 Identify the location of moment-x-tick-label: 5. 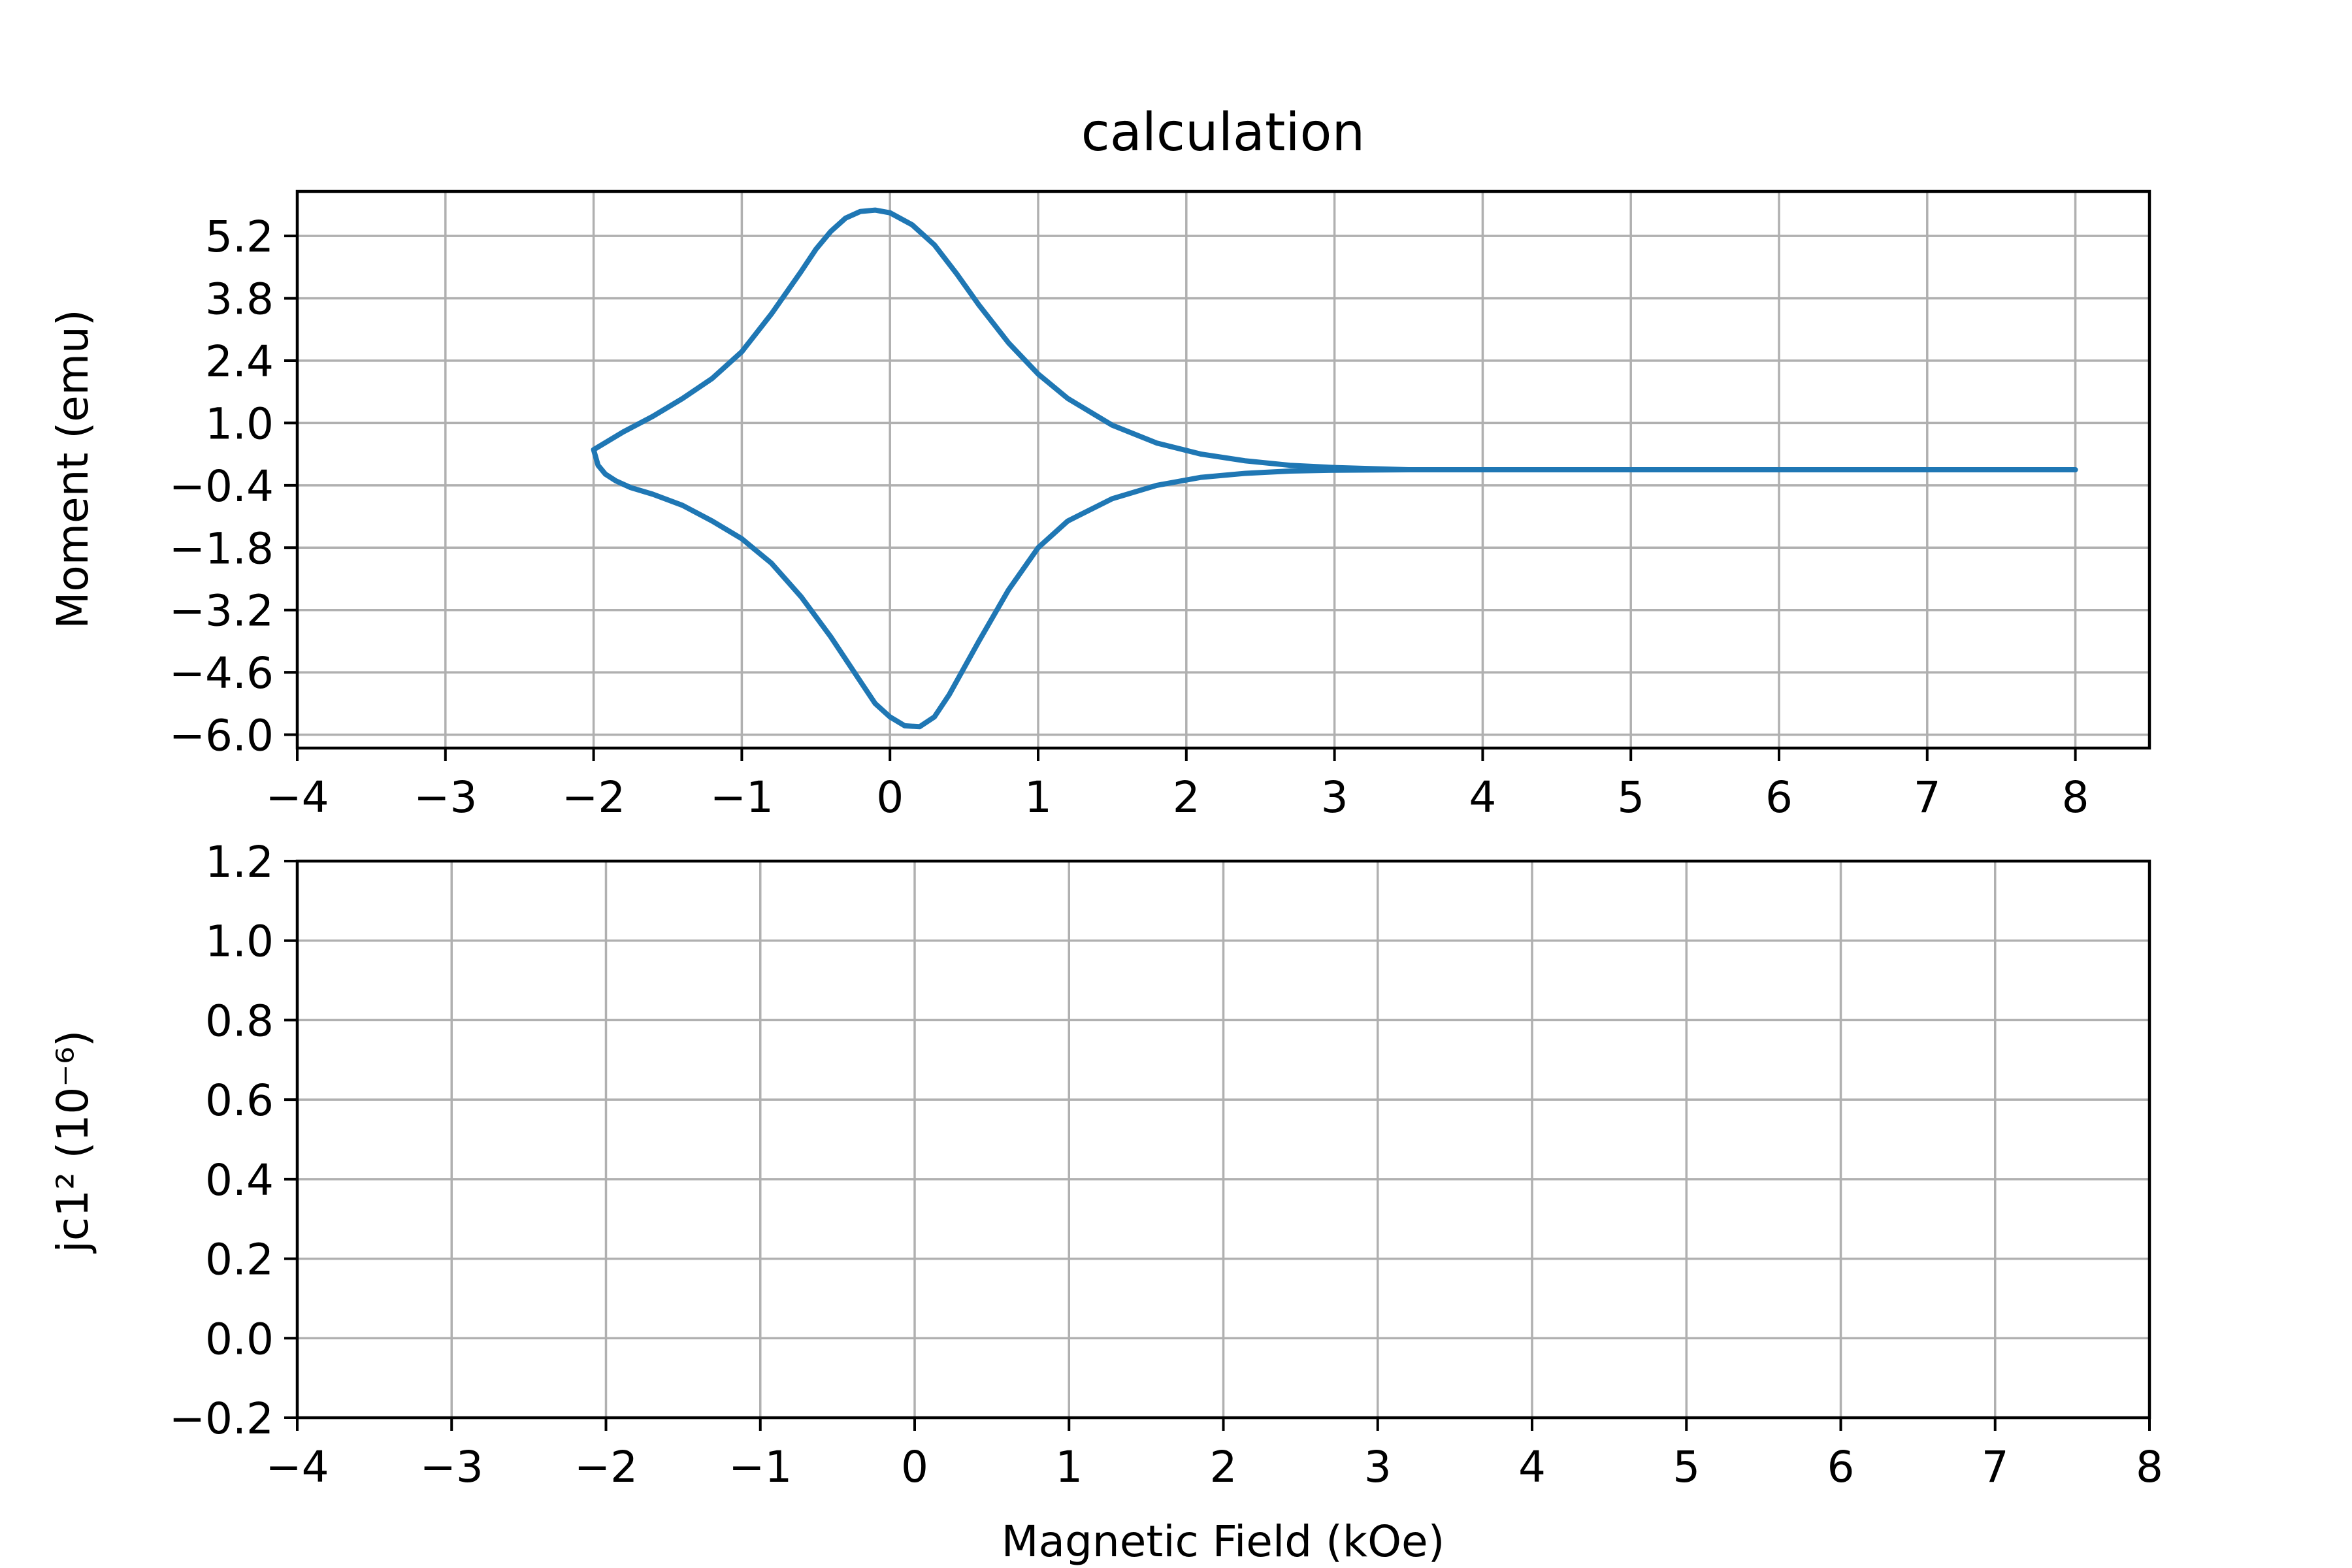
(1630, 797).